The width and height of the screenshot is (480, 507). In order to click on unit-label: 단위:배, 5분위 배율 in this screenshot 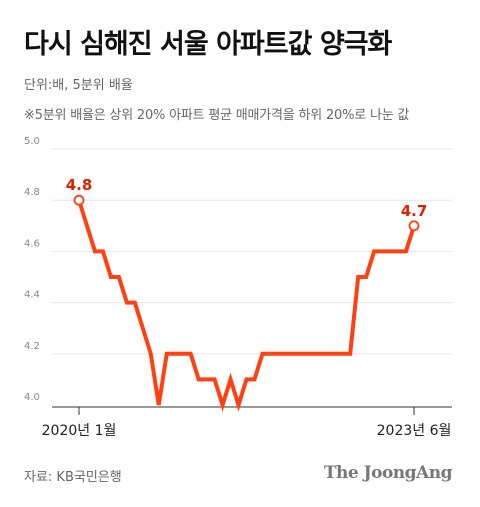, I will do `click(78, 85)`.